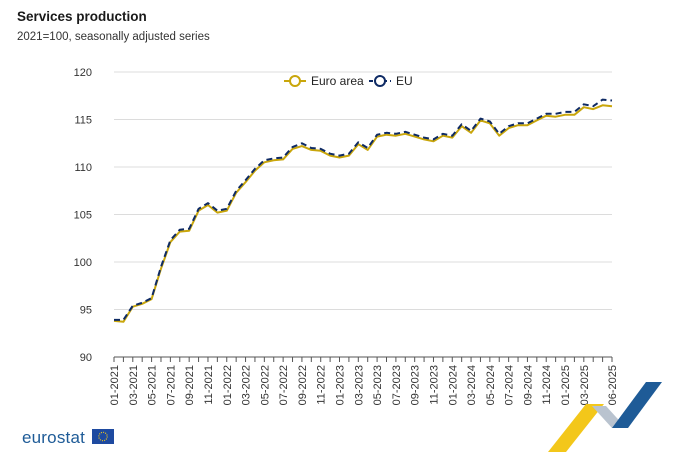 The width and height of the screenshot is (680, 467). Describe the element at coordinates (134, 385) in the screenshot. I see `x-tick-label: 03-2021` at that location.